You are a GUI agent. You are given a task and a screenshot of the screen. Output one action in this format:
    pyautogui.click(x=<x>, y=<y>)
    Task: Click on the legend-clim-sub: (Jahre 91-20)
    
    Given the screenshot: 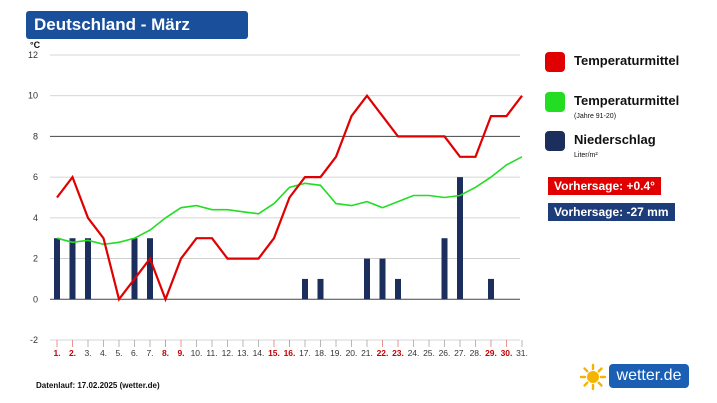 What is the action you would take?
    pyautogui.click(x=595, y=116)
    